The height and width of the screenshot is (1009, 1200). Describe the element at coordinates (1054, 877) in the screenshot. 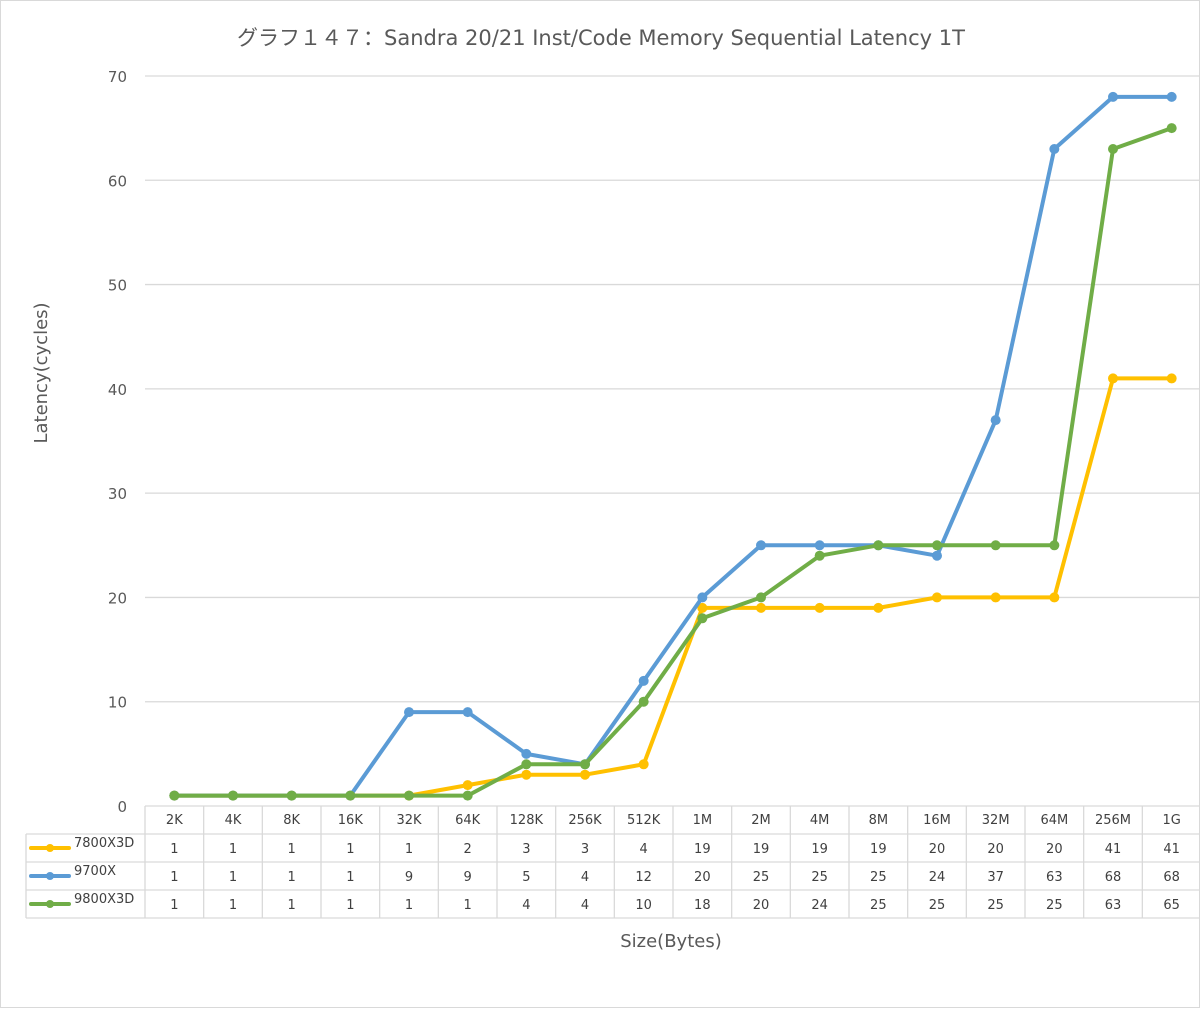

I see `data-cell: 63` at that location.